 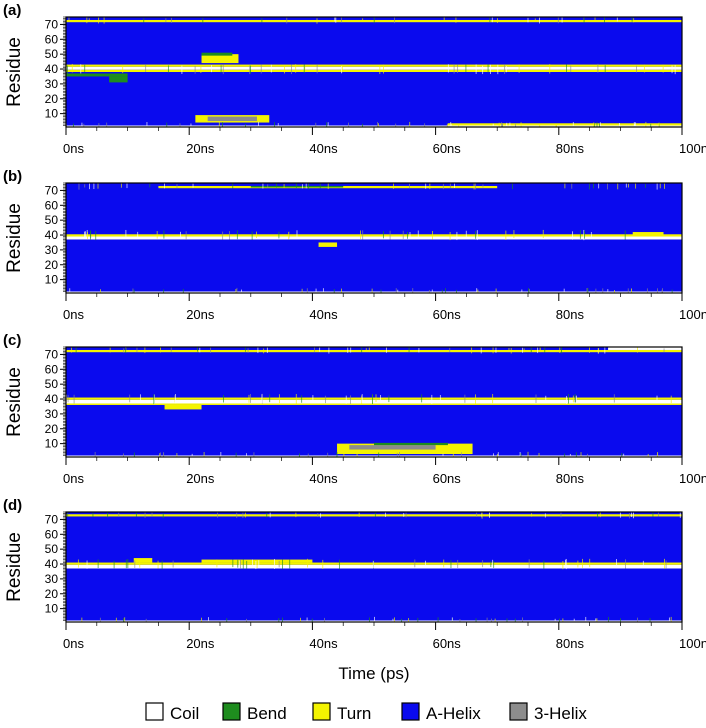 What do you see at coordinates (323, 314) in the screenshot?
I see `x-tick-label: 40ns` at bounding box center [323, 314].